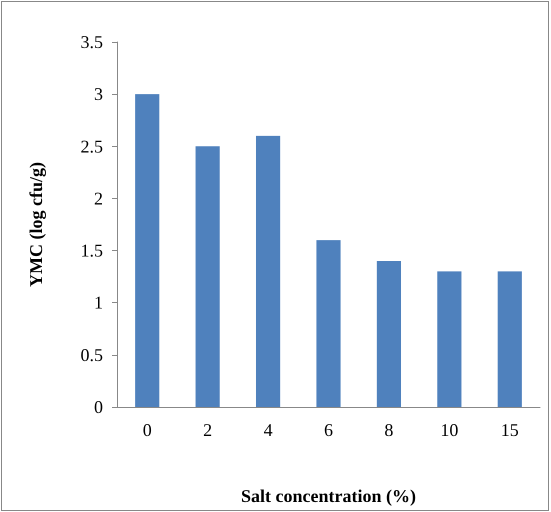 The width and height of the screenshot is (551, 512). Describe the element at coordinates (449, 430) in the screenshot. I see `x-tick-label: 10` at that location.